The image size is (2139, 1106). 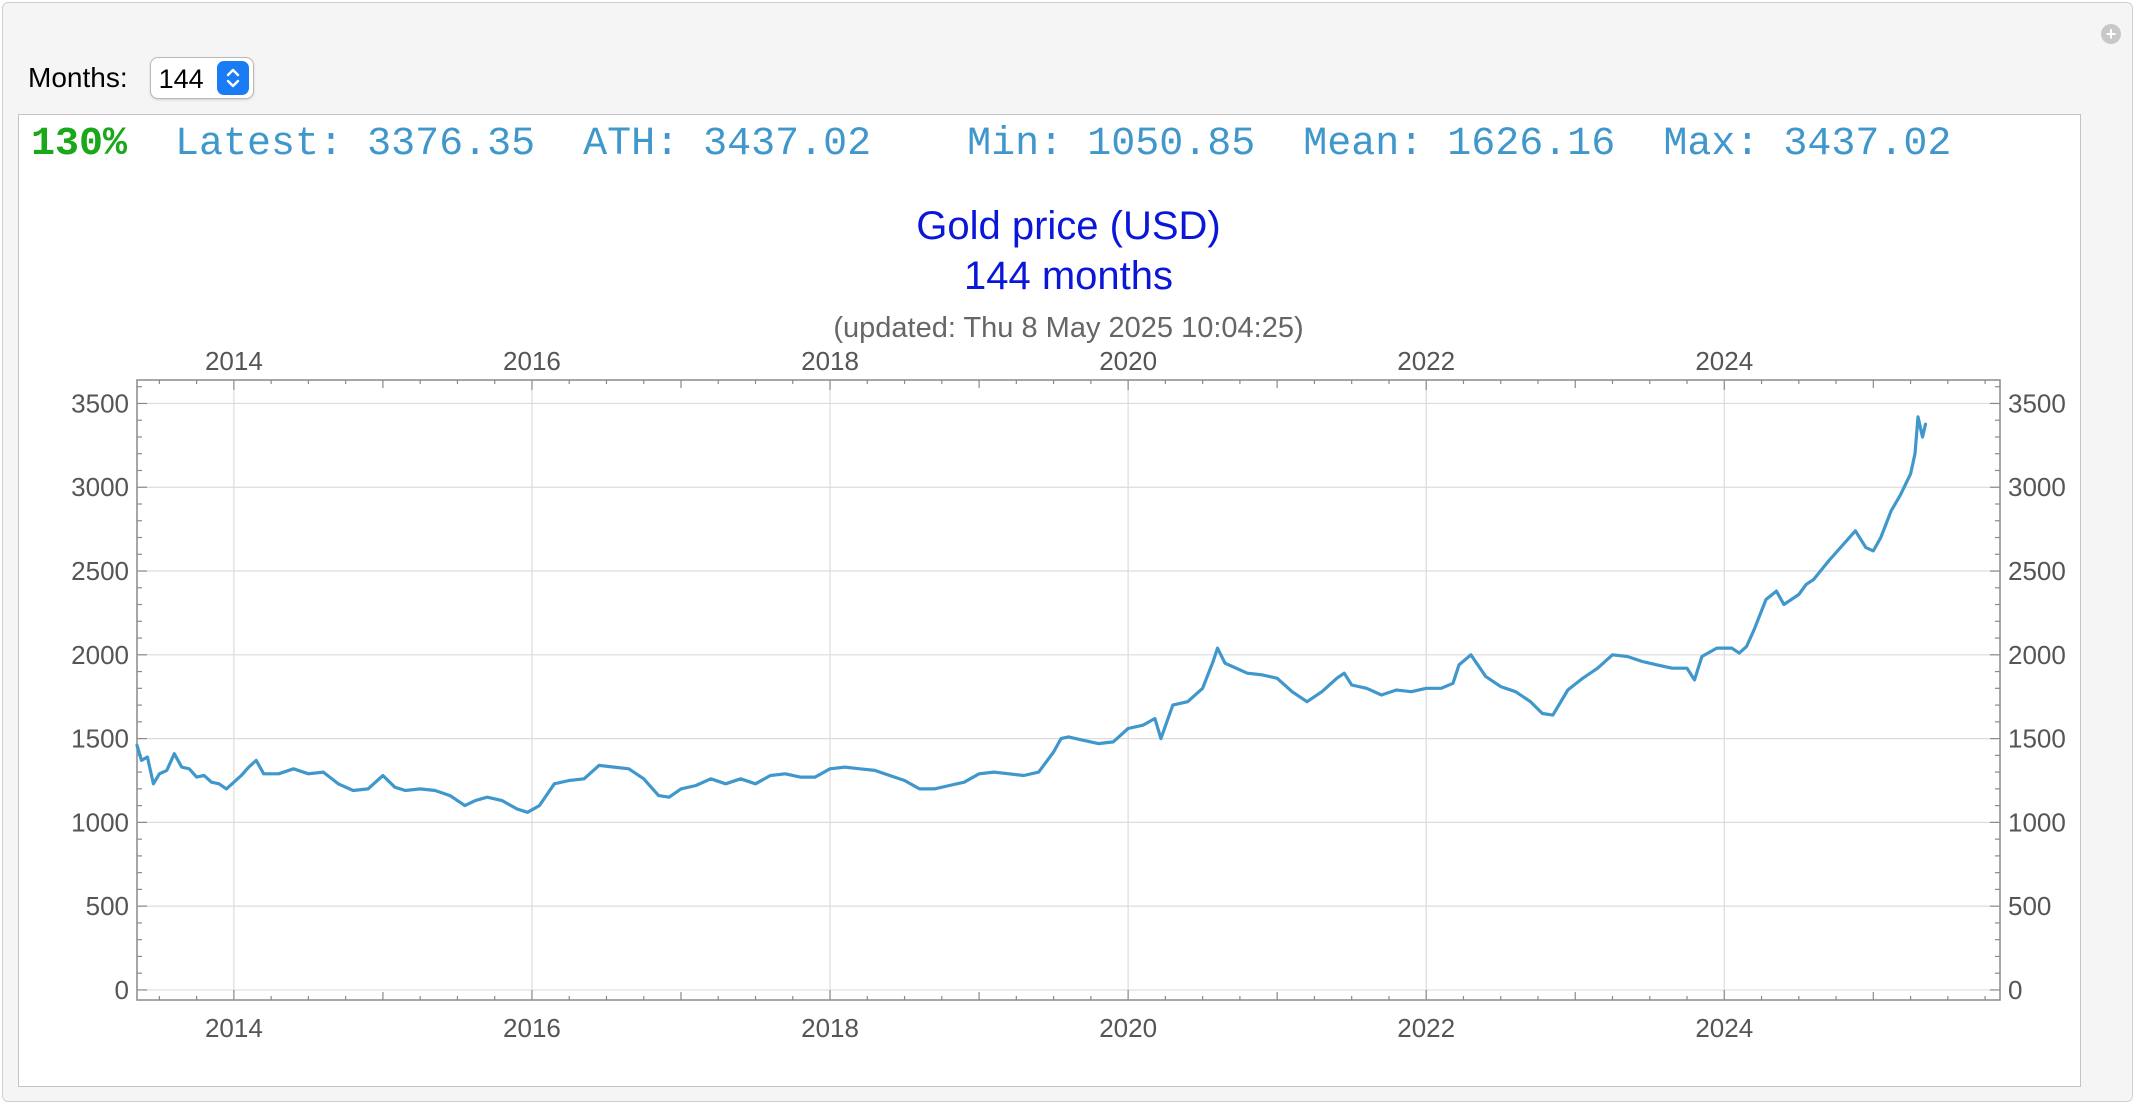 What do you see at coordinates (355, 144) in the screenshot?
I see `stat-latest: Latest: 3376.35` at bounding box center [355, 144].